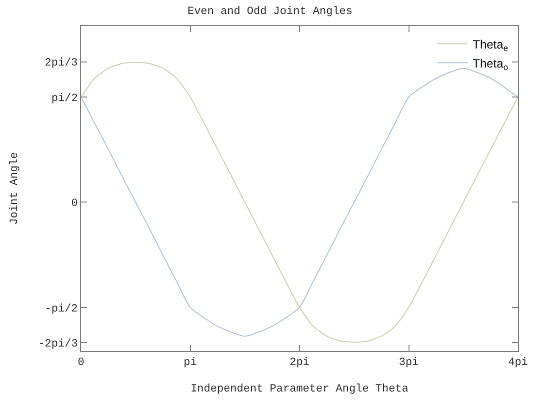 This screenshot has width=540, height=404. Describe the element at coordinates (58, 344) in the screenshot. I see `y-tick-label: -2pi/3` at that location.